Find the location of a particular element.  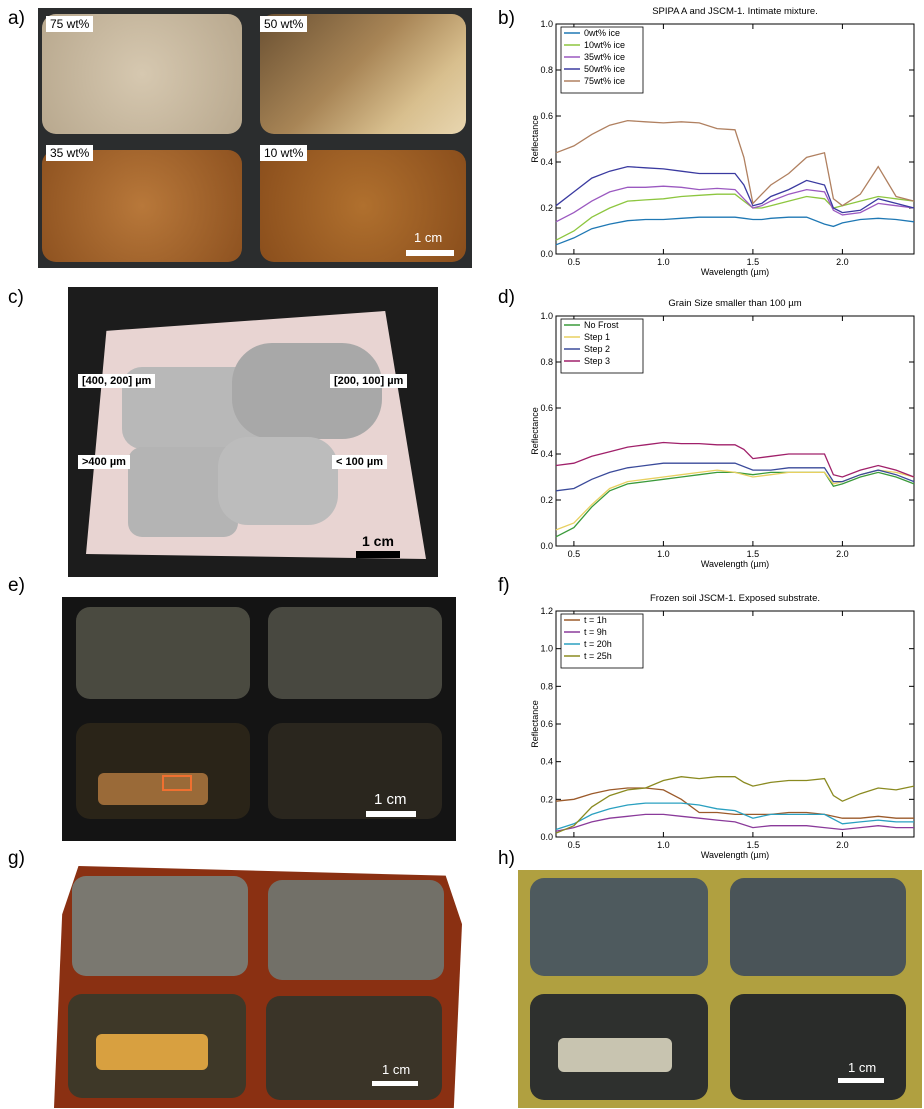

label-400-200: [400, 200] µm is located at coordinates (117, 381).